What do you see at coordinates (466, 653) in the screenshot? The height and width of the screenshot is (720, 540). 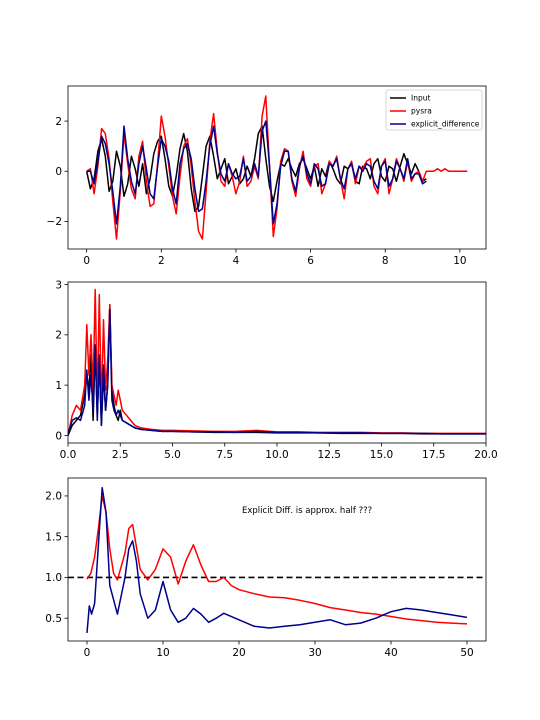 I see `x-tick-label: 50` at bounding box center [466, 653].